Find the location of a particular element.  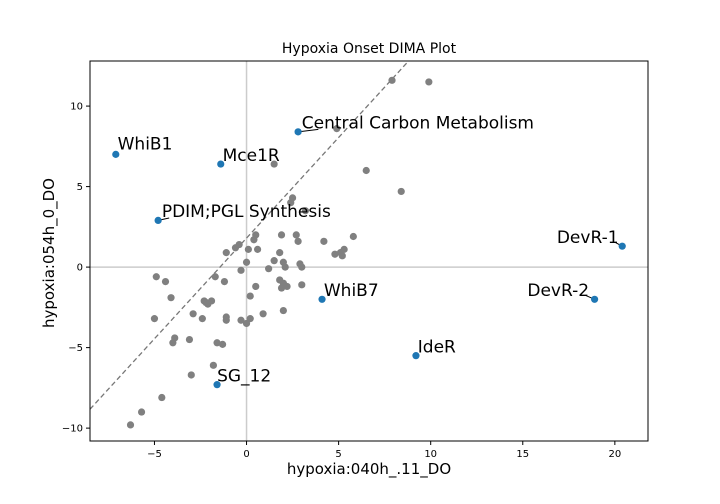

x-tick-label: 15 is located at coordinates (522, 454).